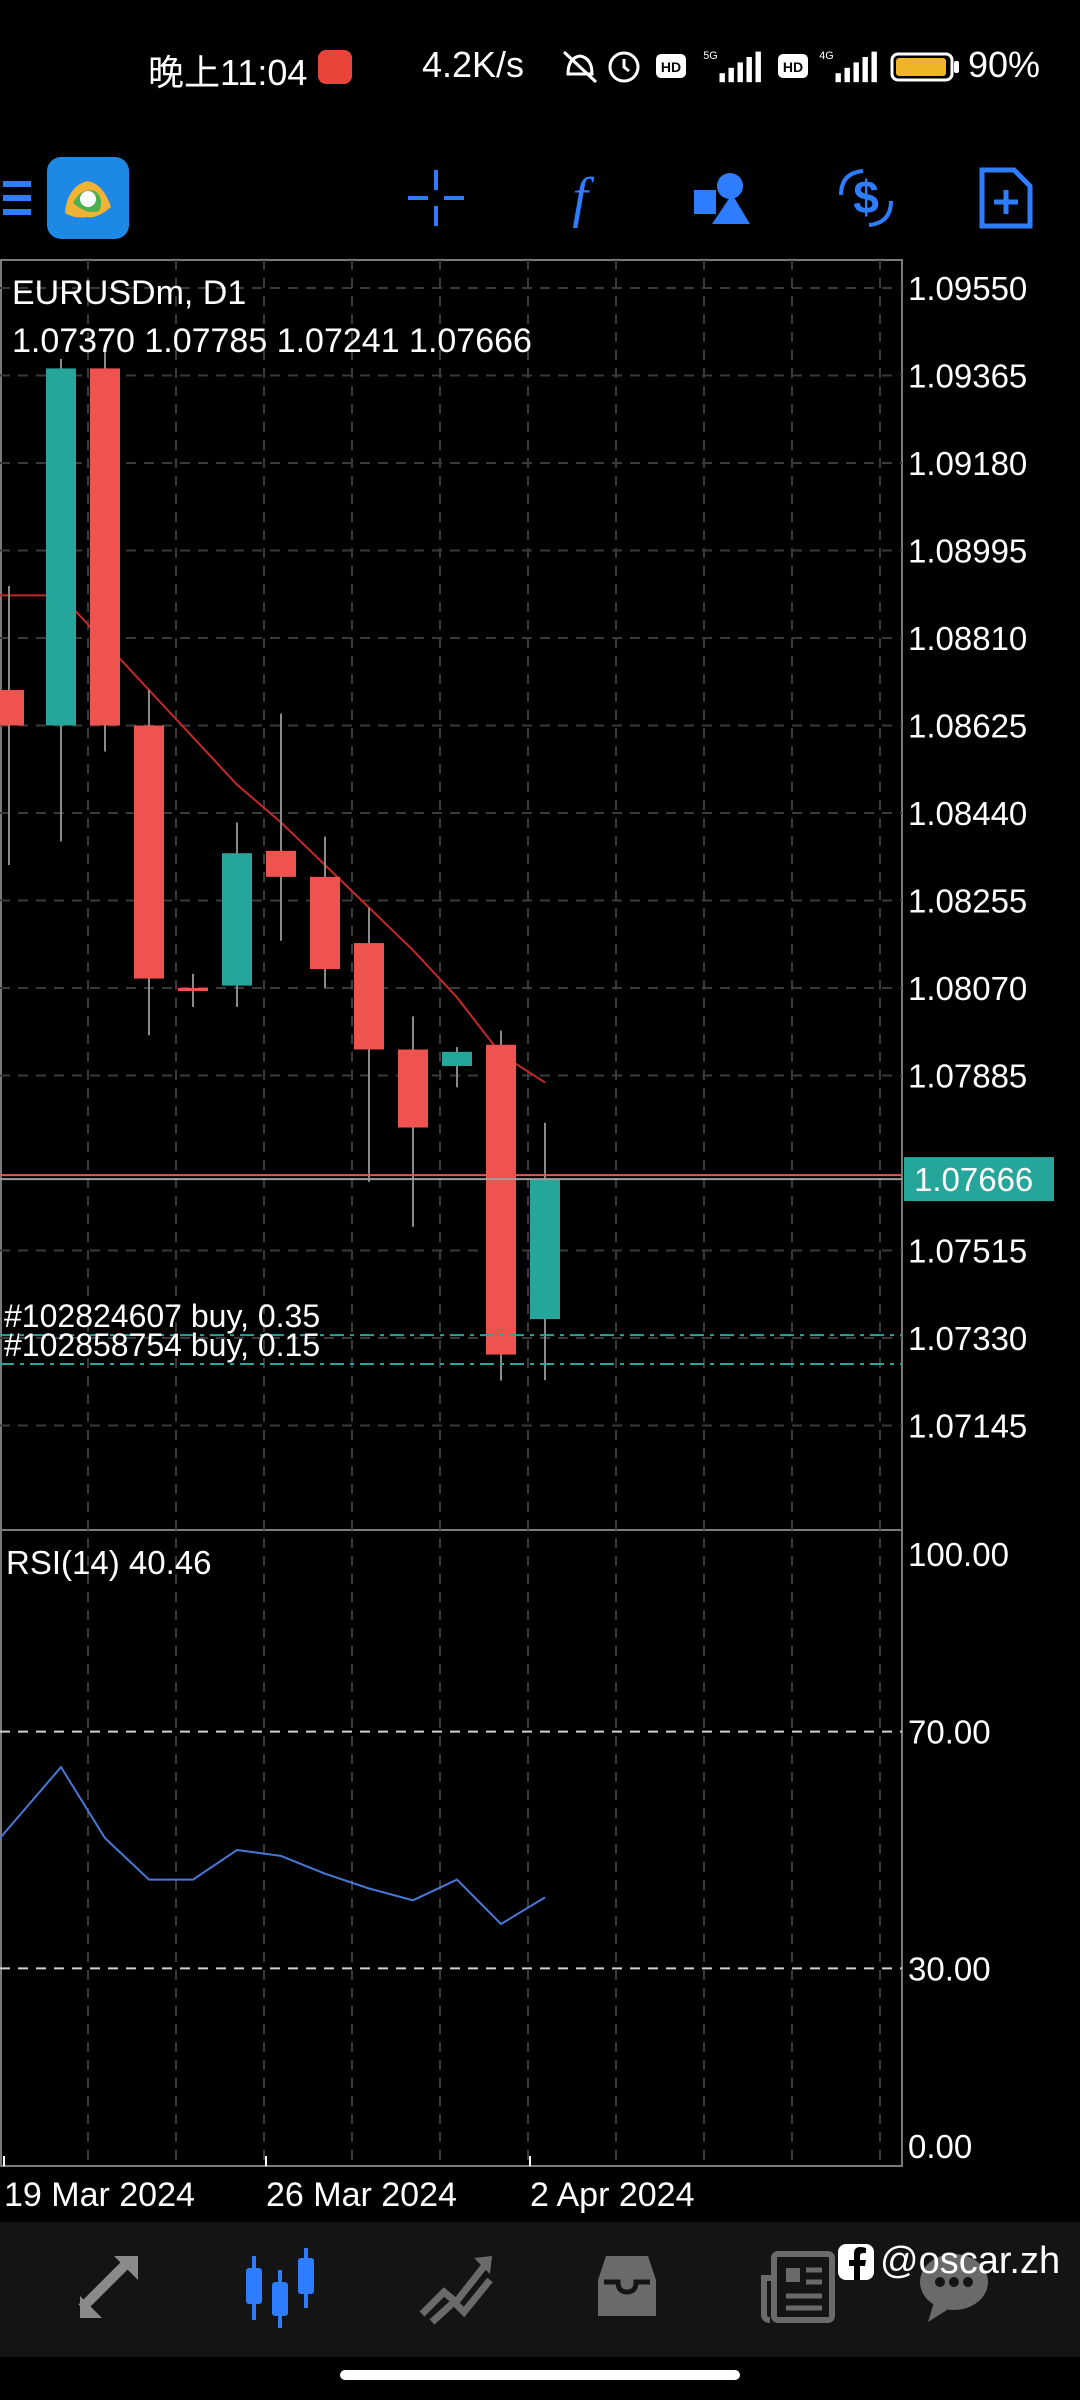 The image size is (1080, 2400). What do you see at coordinates (967, 288) in the screenshot?
I see `price-tick-label: 1.09550` at bounding box center [967, 288].